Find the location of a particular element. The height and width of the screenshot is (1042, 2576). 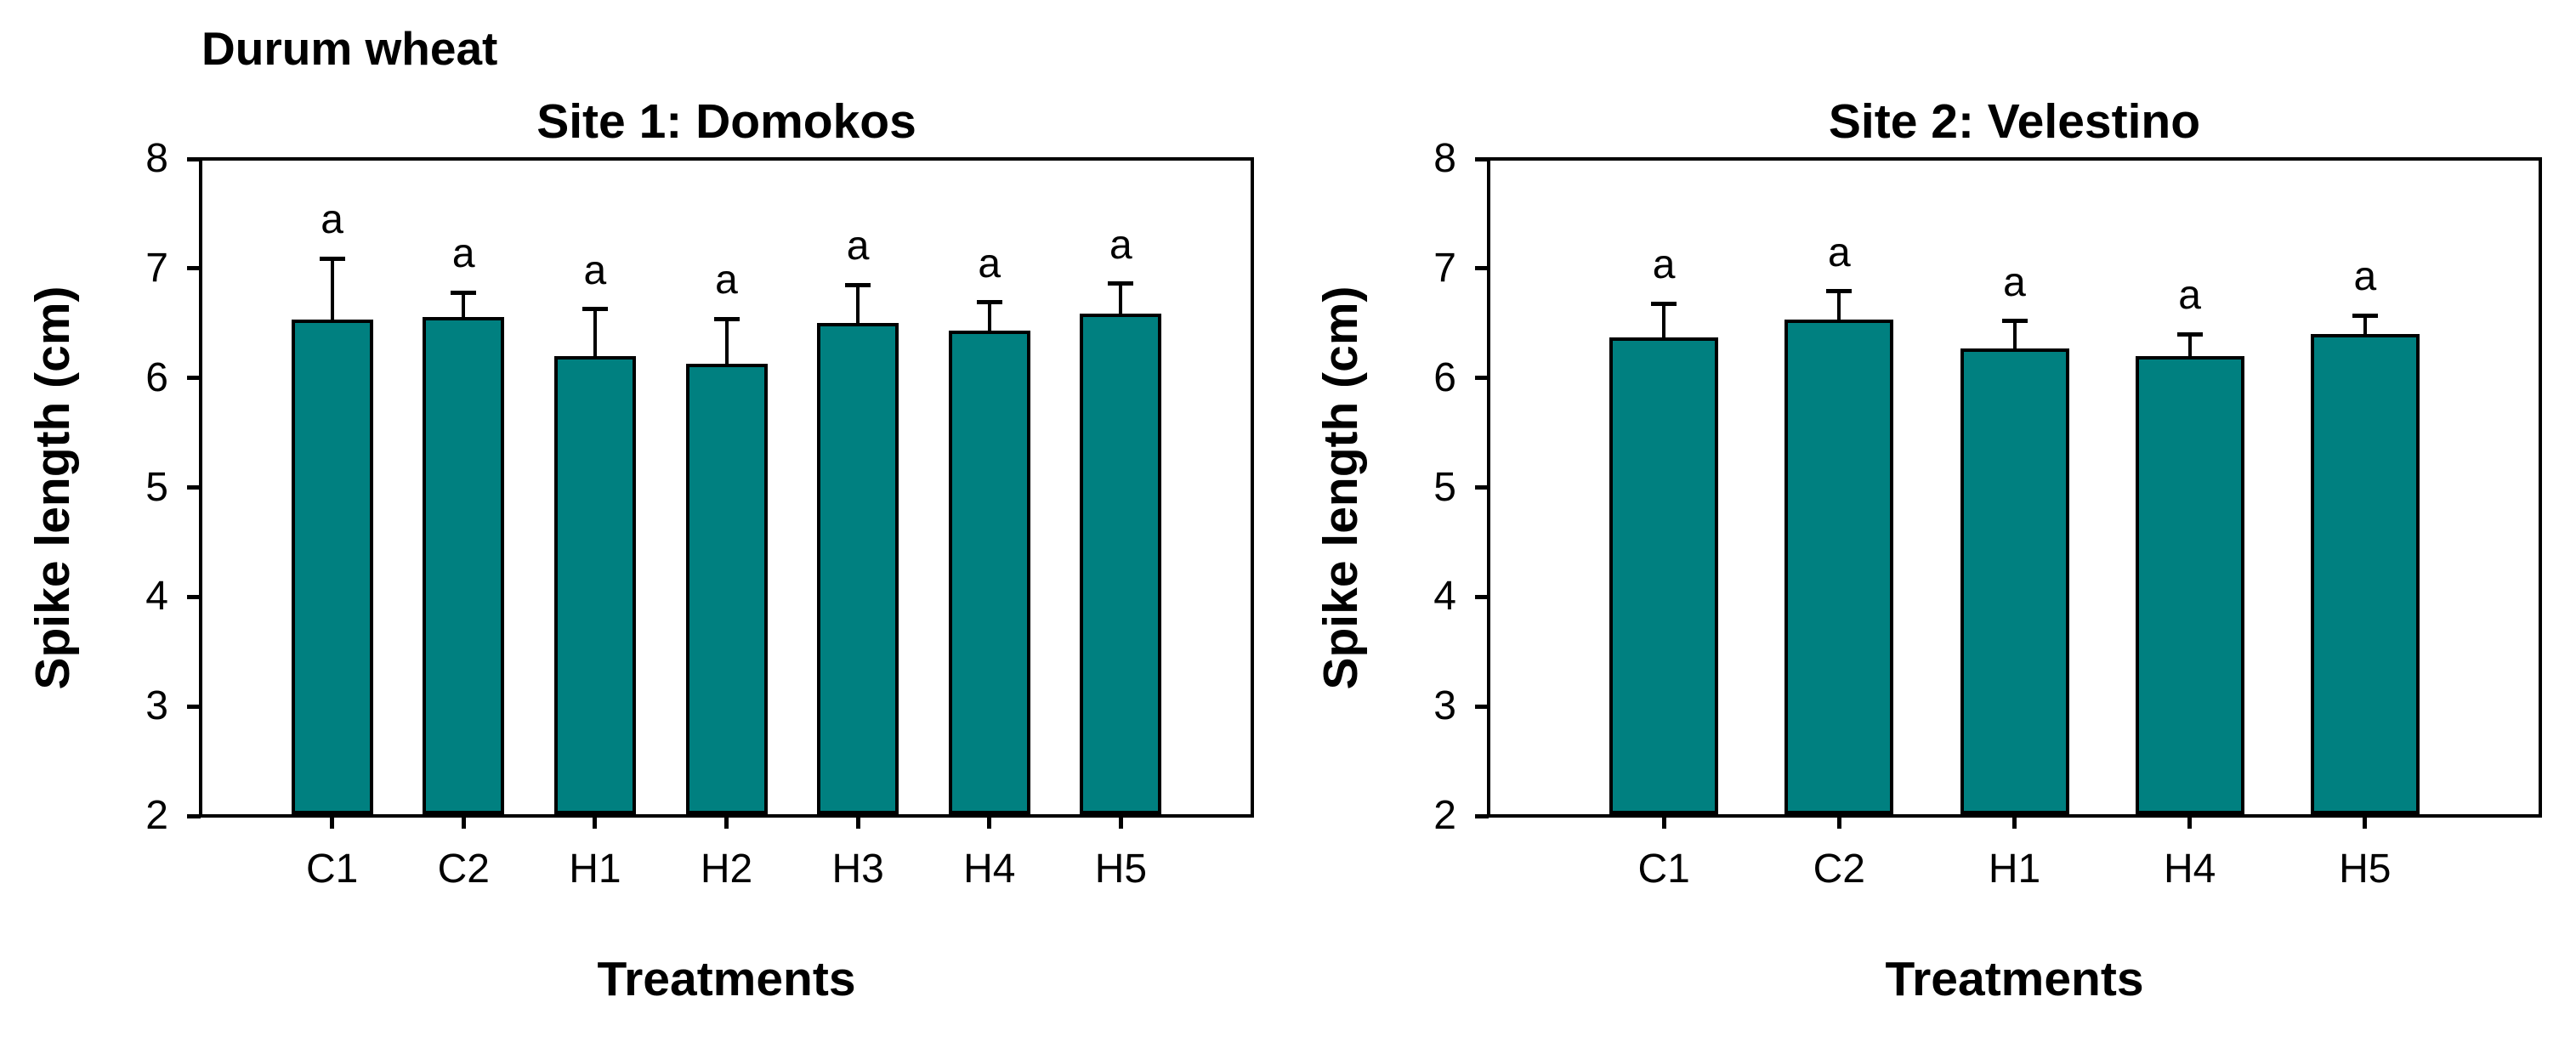

bar-H3 is located at coordinates (858, 568).